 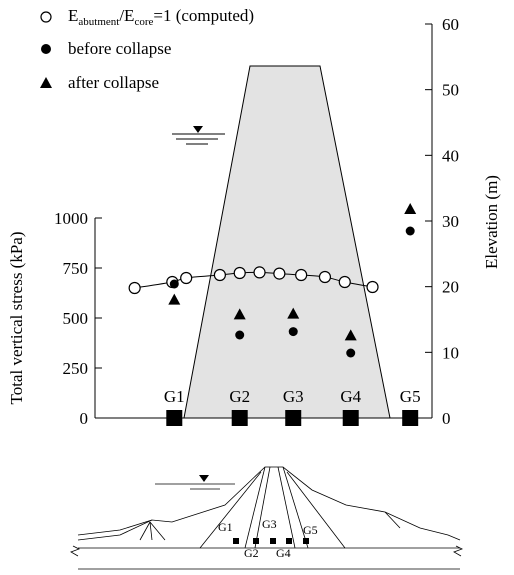 What do you see at coordinates (266, 557) in the screenshot?
I see `foundation` at bounding box center [266, 557].